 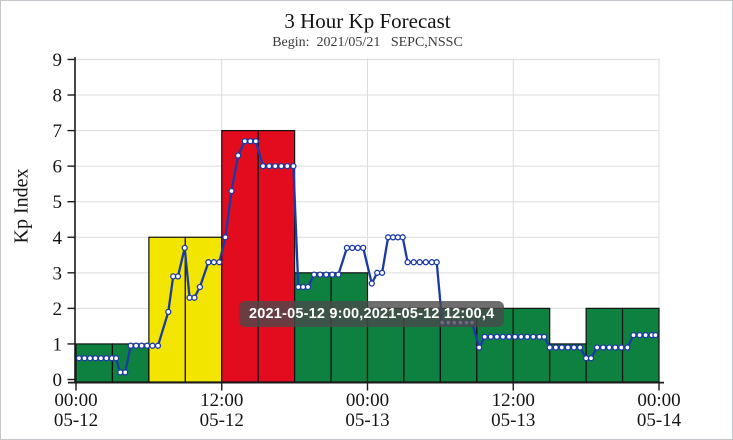 What do you see at coordinates (58, 96) in the screenshot?
I see `y-tick-label: 8` at bounding box center [58, 96].